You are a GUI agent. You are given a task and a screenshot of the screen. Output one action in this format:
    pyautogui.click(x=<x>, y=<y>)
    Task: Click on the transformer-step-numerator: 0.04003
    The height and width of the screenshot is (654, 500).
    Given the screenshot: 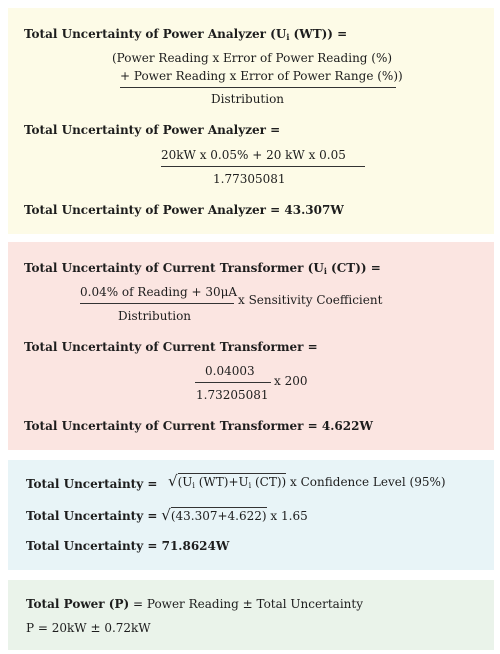 What is the action you would take?
    pyautogui.click(x=230, y=371)
    